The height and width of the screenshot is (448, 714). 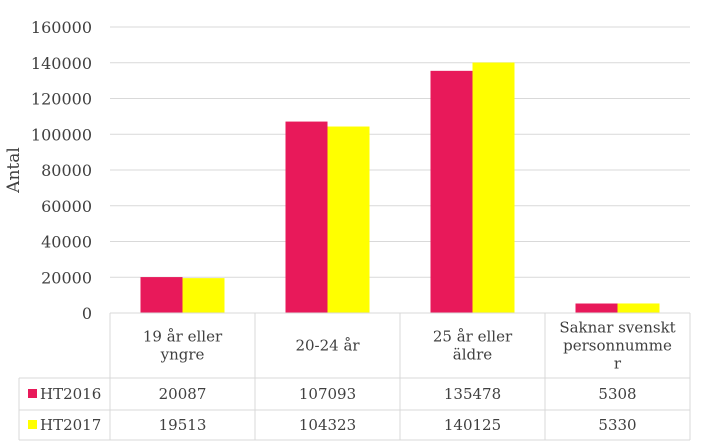 What do you see at coordinates (617, 346) in the screenshot?
I see `category-label-3: Saknar svenskt personnumme r` at bounding box center [617, 346].